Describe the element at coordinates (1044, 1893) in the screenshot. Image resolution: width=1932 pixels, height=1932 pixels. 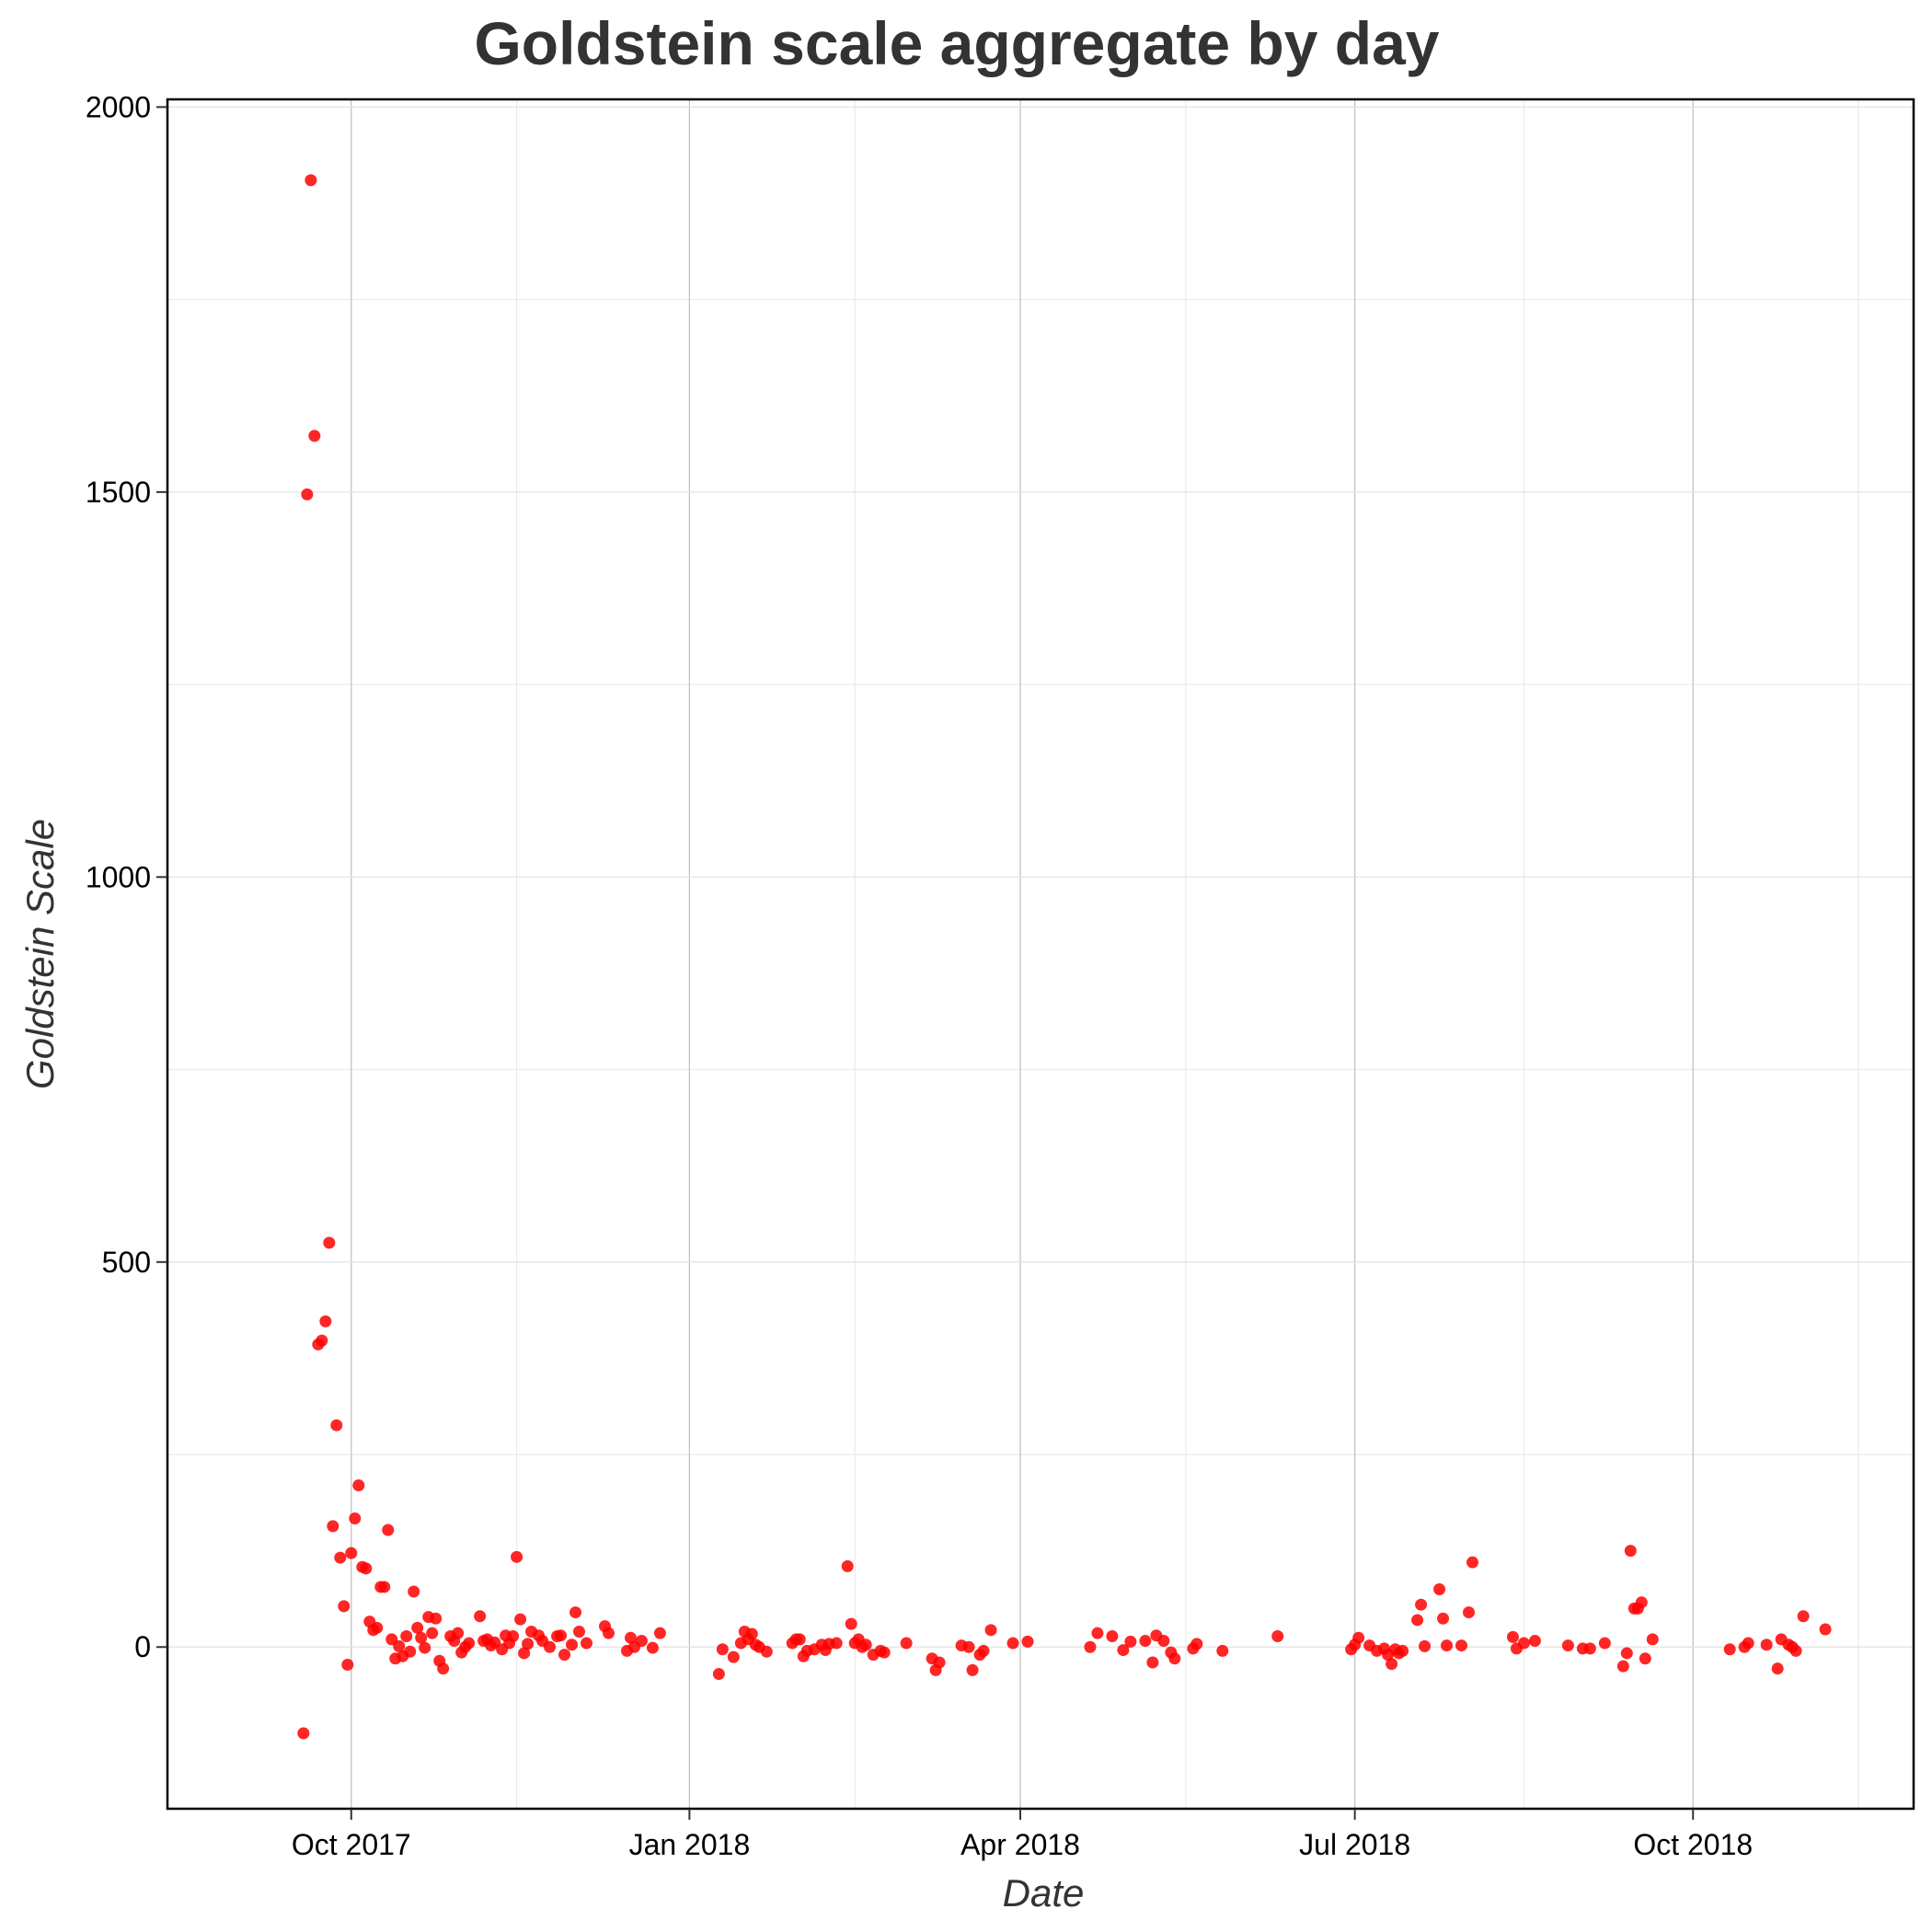
I see `x-axis-title: Date` at that location.